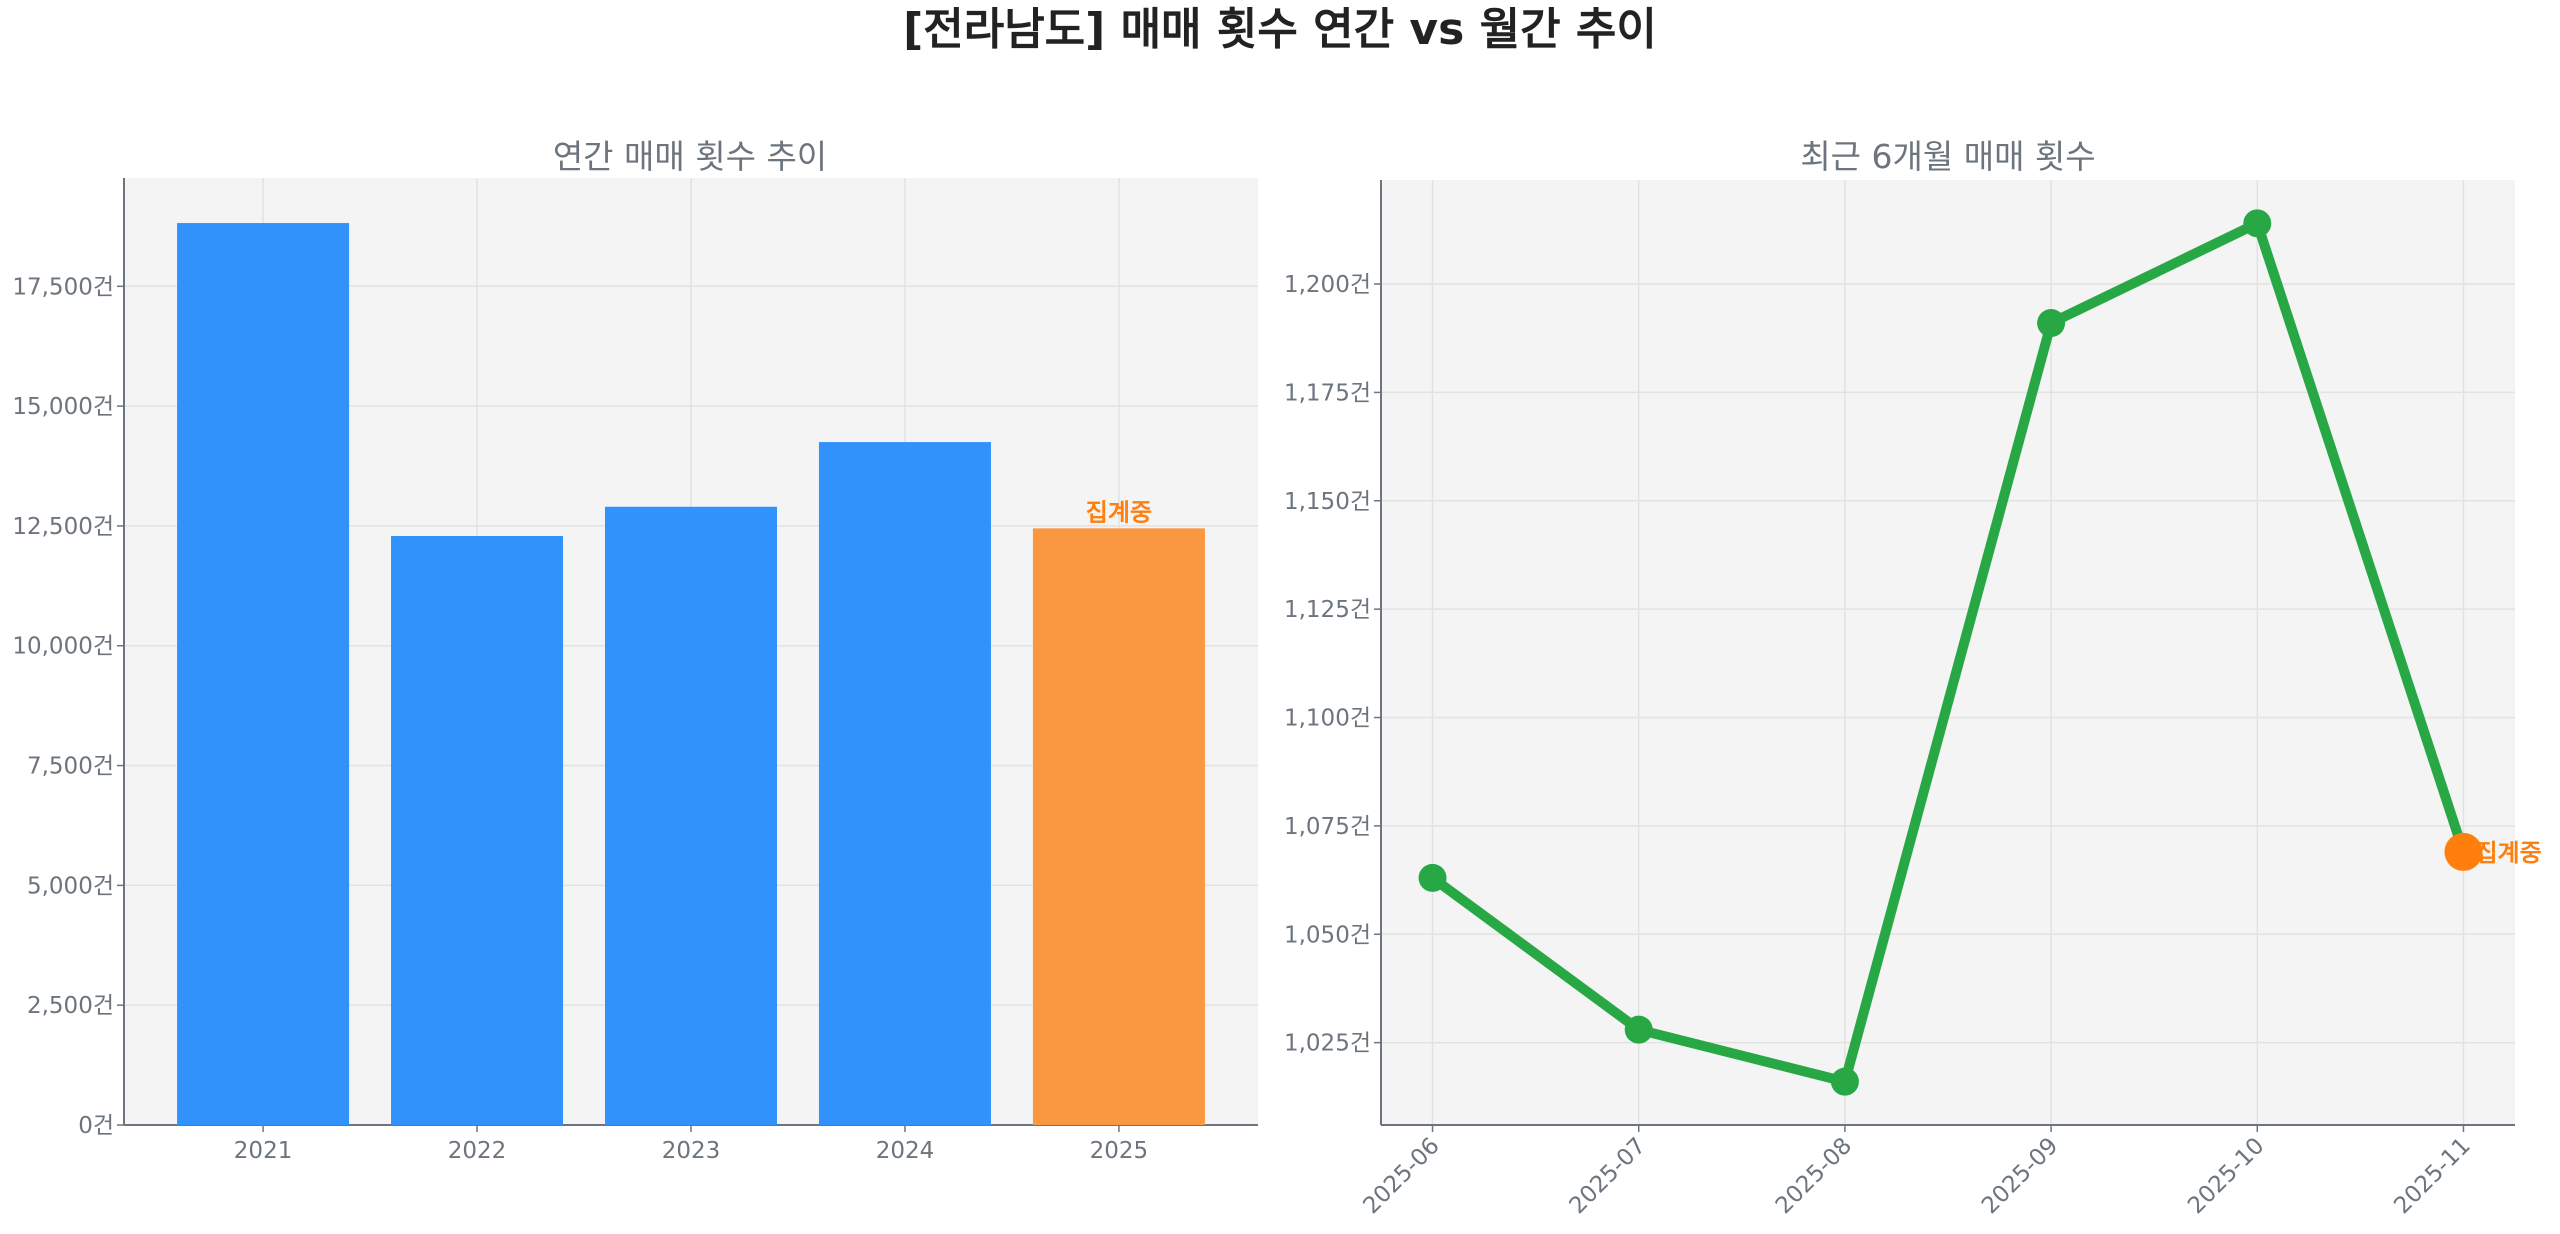  What do you see at coordinates (1119, 1151) in the screenshot?
I see `annual-x-tick-label: 2025` at bounding box center [1119, 1151].